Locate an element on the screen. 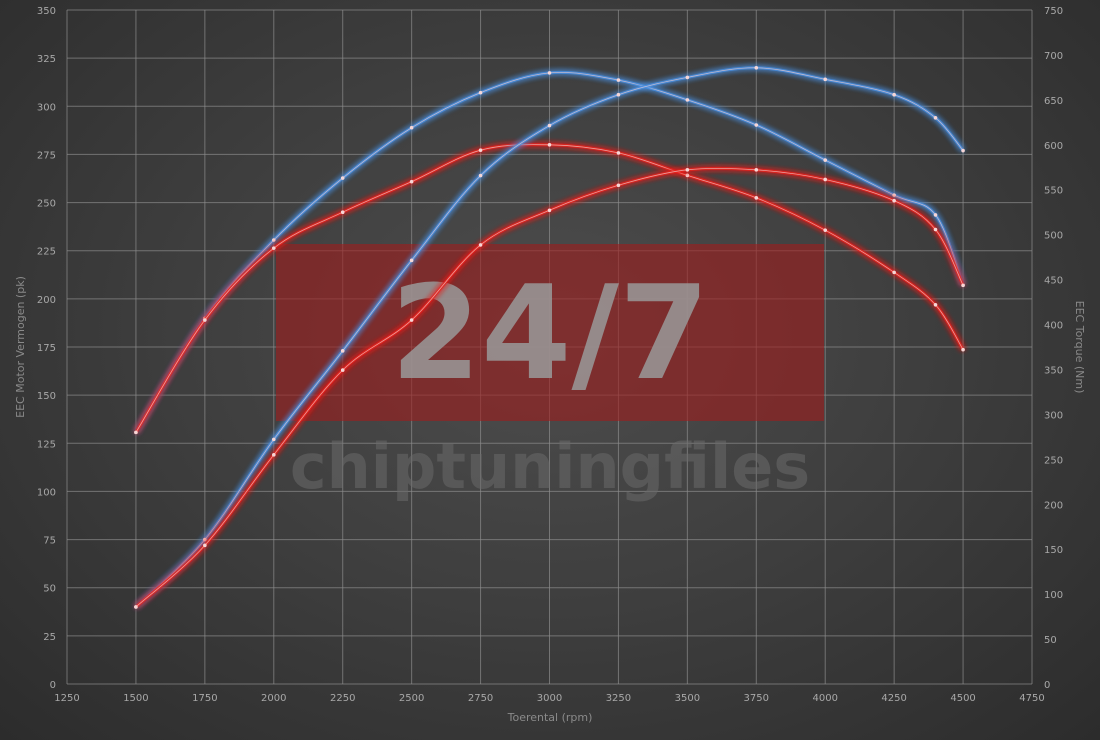  y-right-tick-label: 600 is located at coordinates (1053, 146).